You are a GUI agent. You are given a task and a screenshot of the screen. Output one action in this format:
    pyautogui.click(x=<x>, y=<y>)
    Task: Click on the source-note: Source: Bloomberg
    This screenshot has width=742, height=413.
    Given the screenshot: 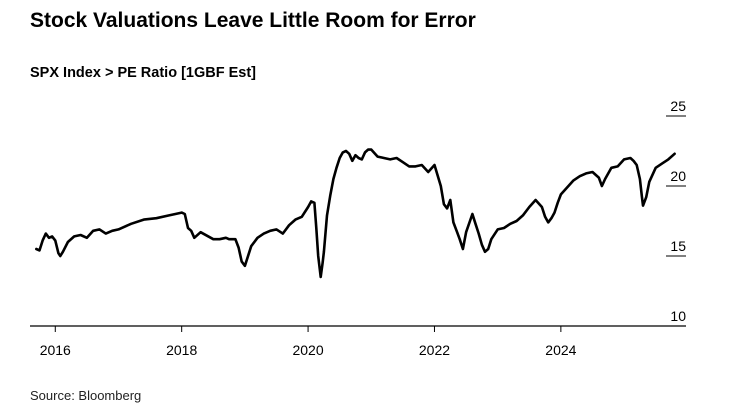 What is the action you would take?
    pyautogui.click(x=86, y=395)
    